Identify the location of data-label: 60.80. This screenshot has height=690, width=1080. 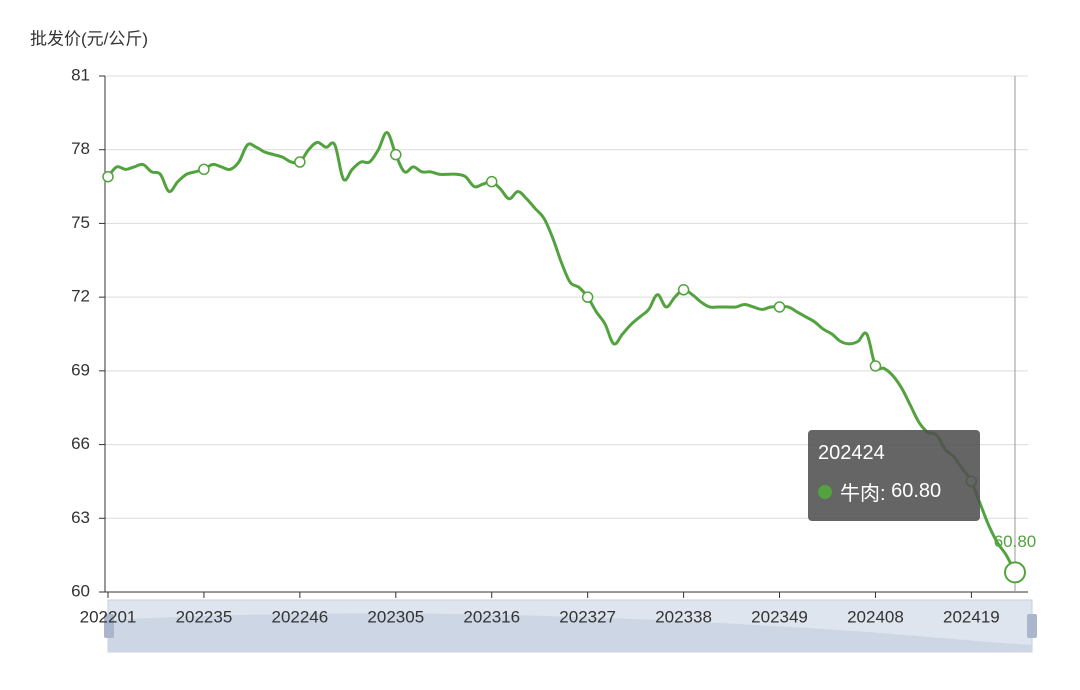
(1015, 541).